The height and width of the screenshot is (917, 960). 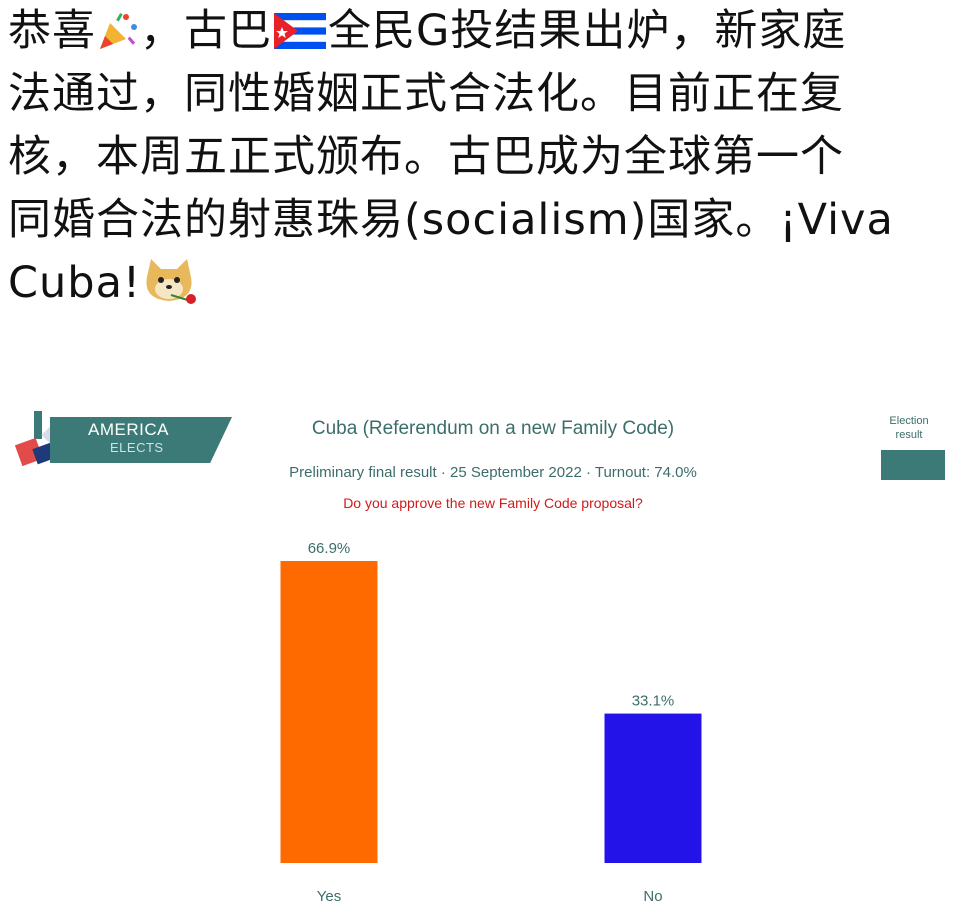 What do you see at coordinates (913, 465) in the screenshot?
I see `legend-swatch` at bounding box center [913, 465].